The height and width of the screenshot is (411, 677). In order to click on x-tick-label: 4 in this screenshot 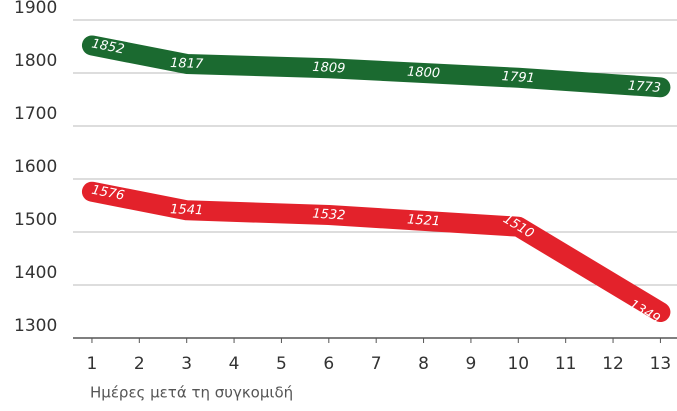, I will do `click(234, 364)`.